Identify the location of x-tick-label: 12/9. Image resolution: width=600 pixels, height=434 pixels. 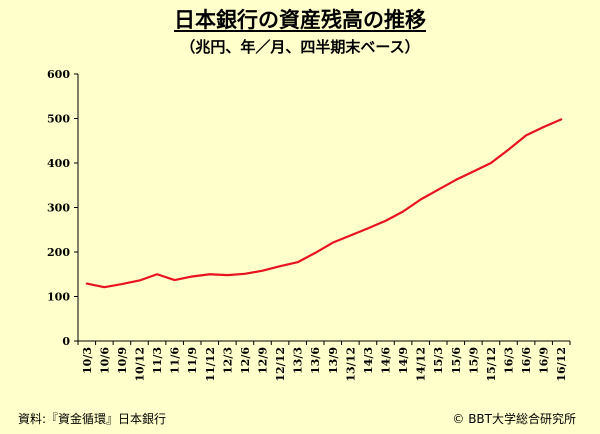
(263, 360).